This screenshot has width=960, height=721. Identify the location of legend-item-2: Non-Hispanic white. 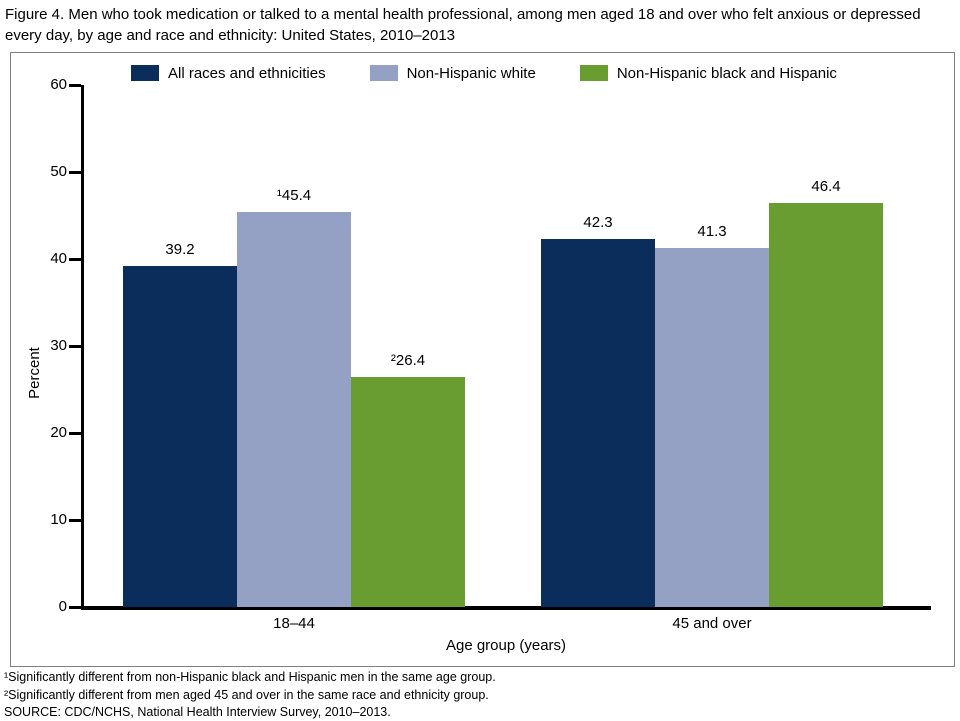
(452, 73).